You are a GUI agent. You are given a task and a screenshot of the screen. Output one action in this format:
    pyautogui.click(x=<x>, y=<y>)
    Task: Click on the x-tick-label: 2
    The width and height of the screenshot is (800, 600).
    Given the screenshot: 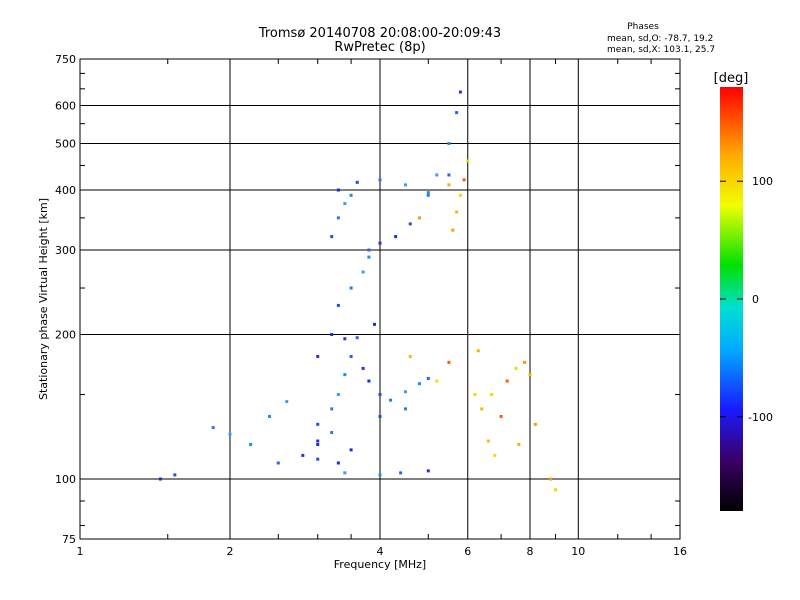 What is the action you would take?
    pyautogui.click(x=230, y=551)
    